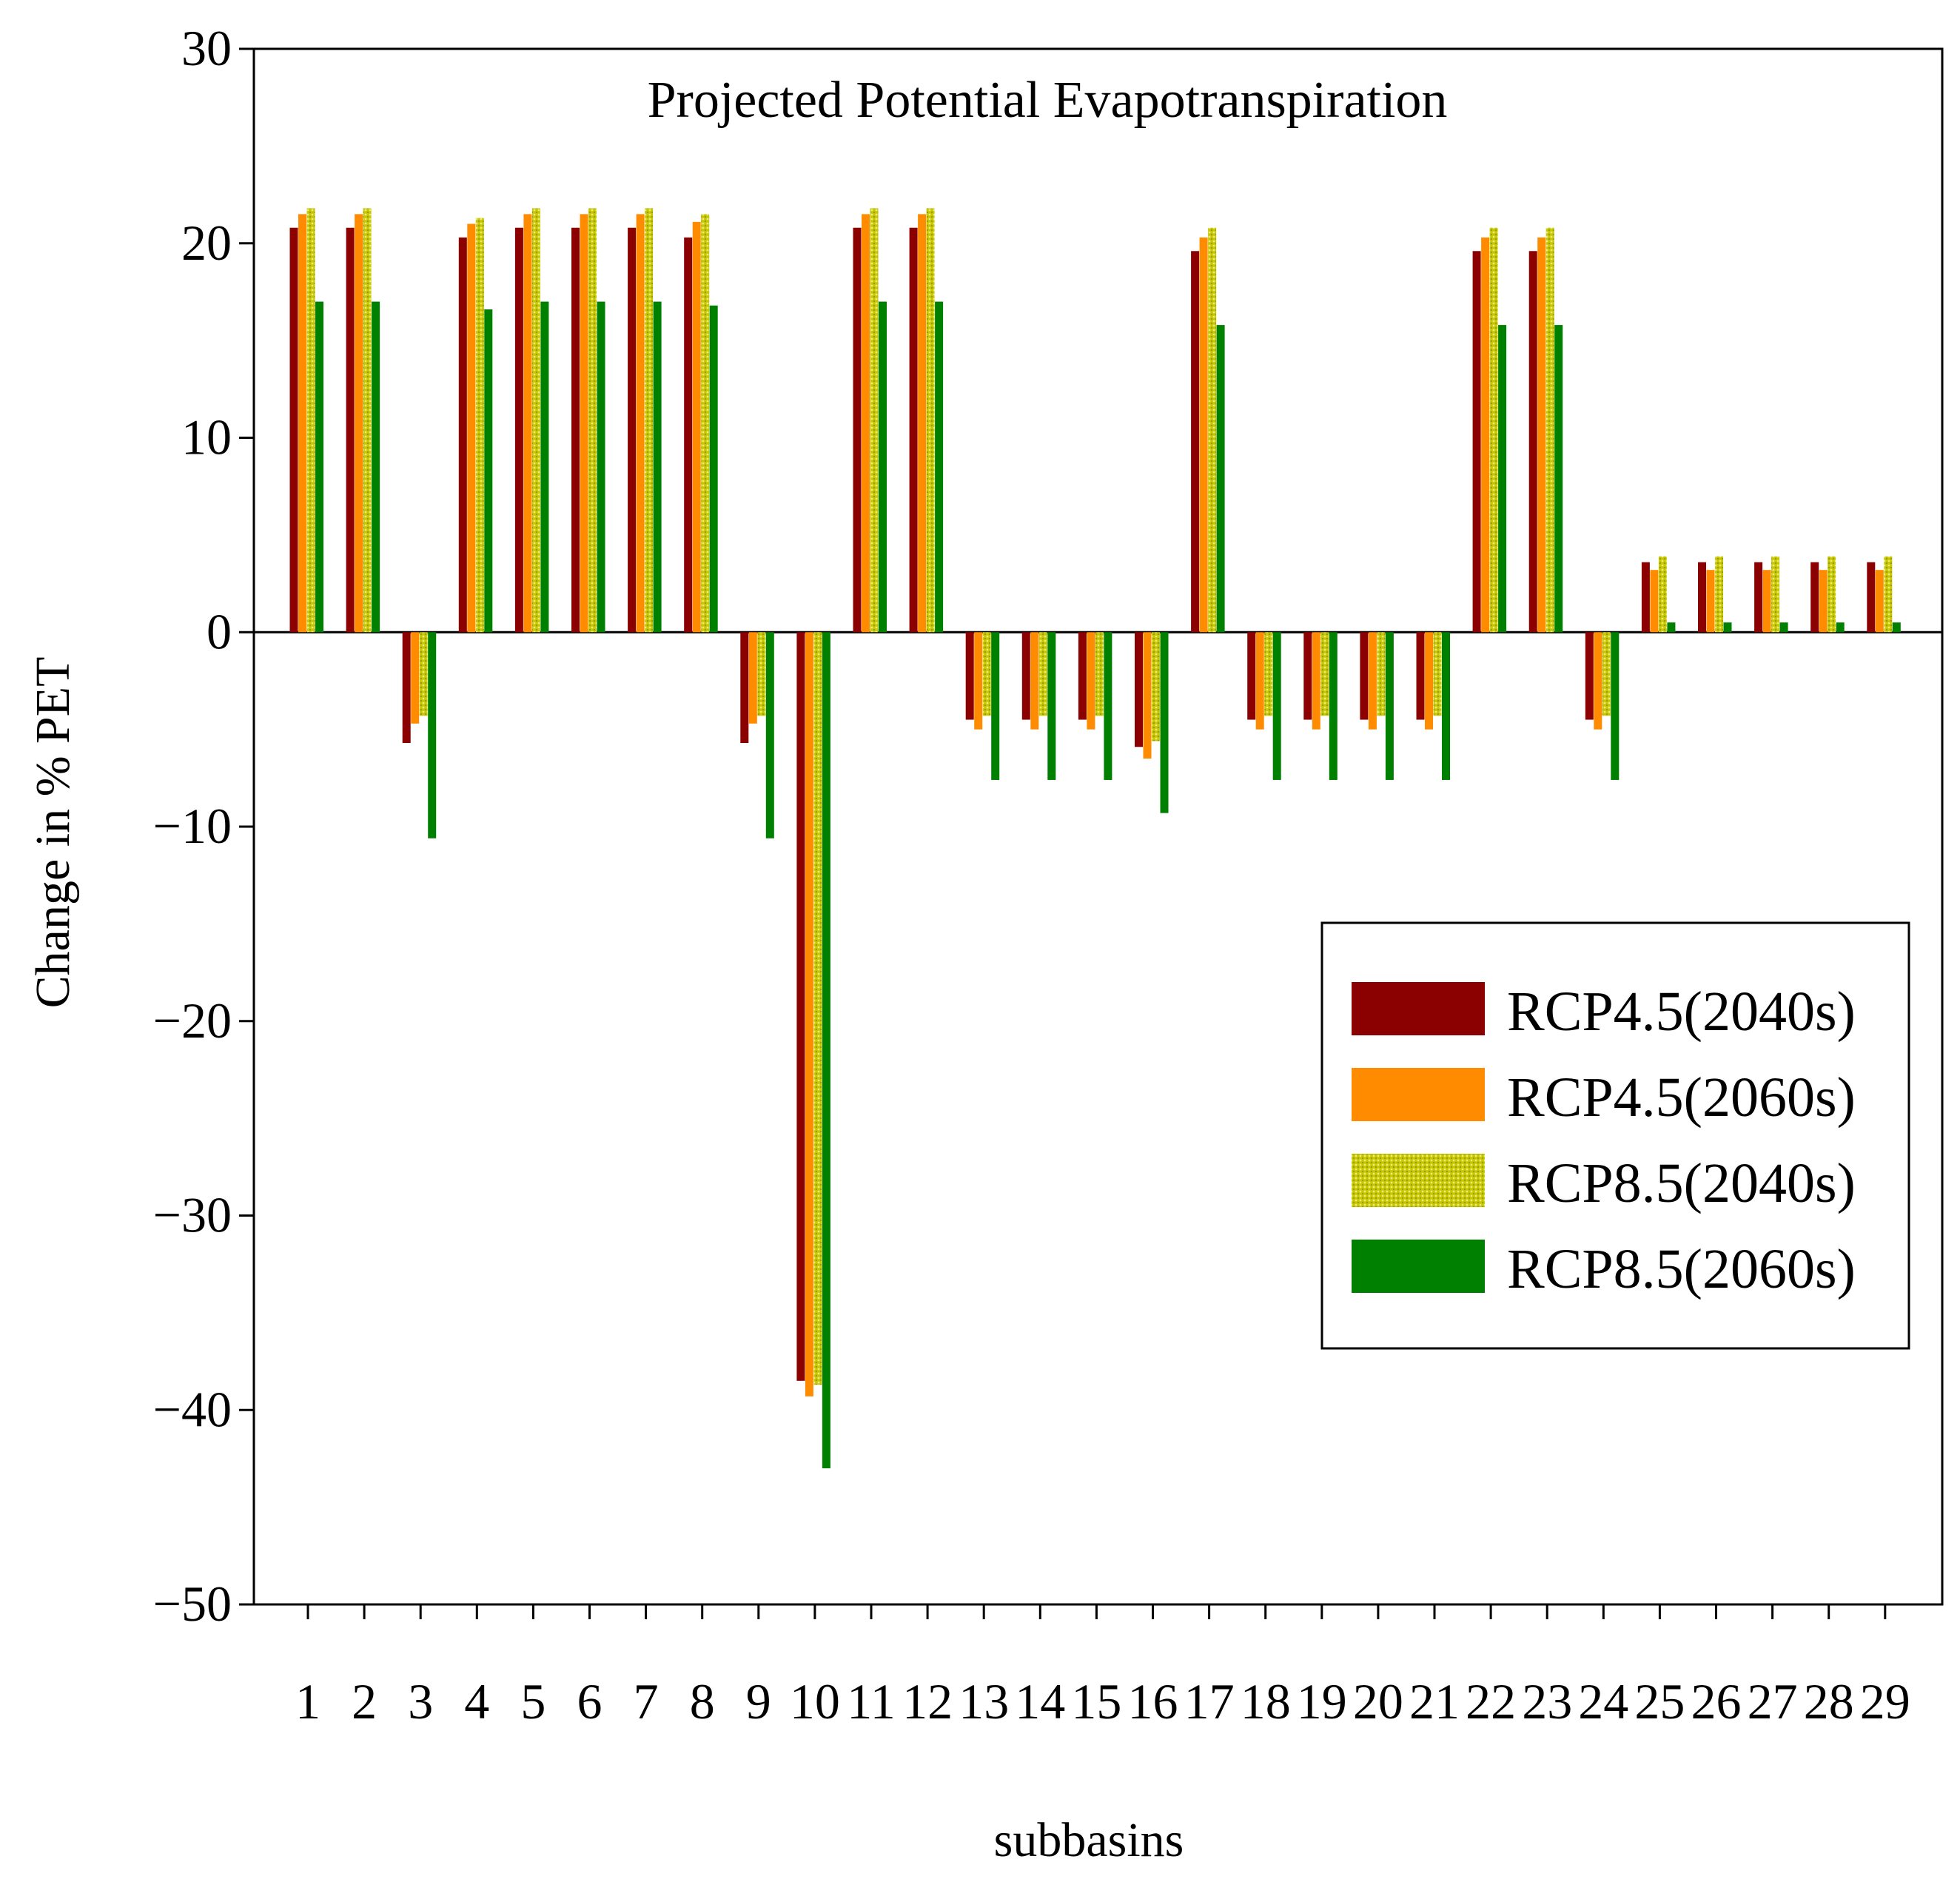 This screenshot has width=1960, height=1879. What do you see at coordinates (1659, 1701) in the screenshot?
I see `x-tick-label: 25` at bounding box center [1659, 1701].